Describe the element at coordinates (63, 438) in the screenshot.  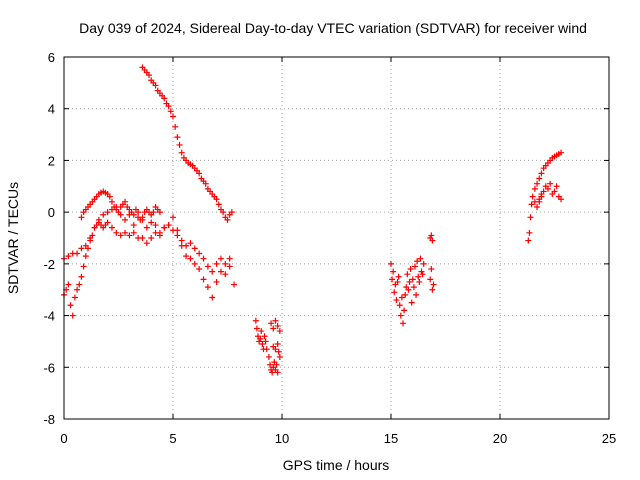
I see `x-tick-label: 0` at that location.